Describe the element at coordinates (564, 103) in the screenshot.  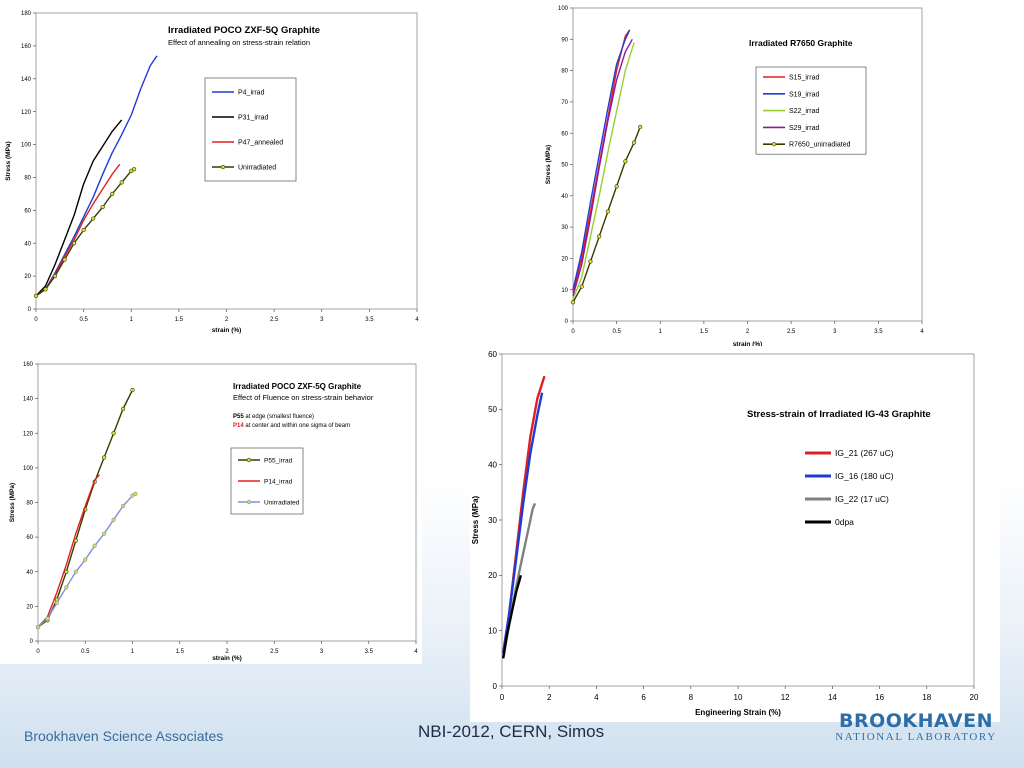
I see `y-tick-label: 70` at that location.